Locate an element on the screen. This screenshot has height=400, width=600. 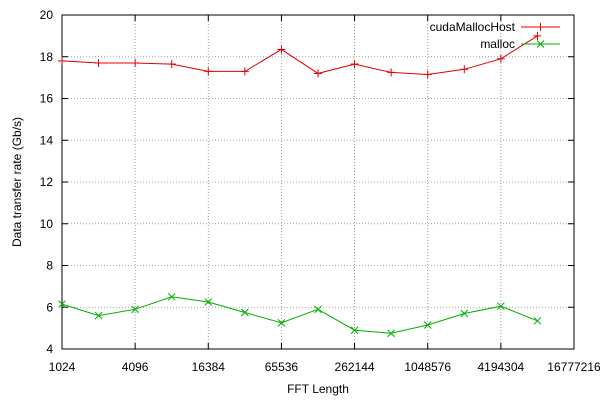
y-axis-label: Data transfer rate (Gb/s) is located at coordinates (17, 182).